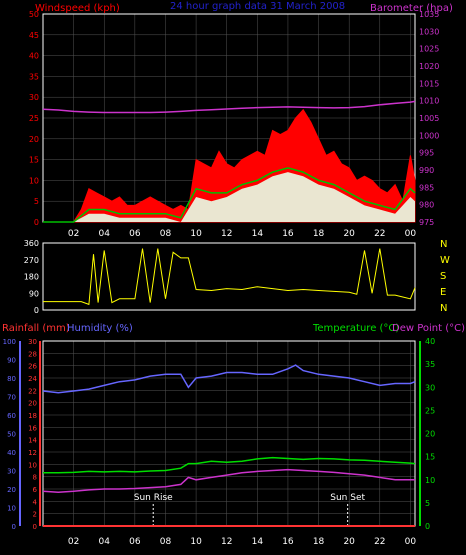  I want to click on temp-x-tick: 06, so click(135, 542).